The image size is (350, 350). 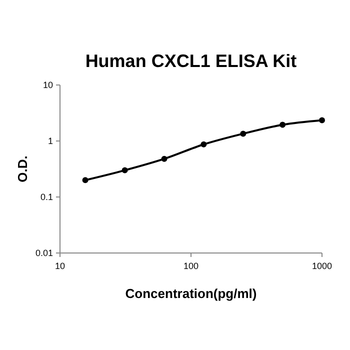 I want to click on x-tick-label: 1000, so click(x=322, y=266).